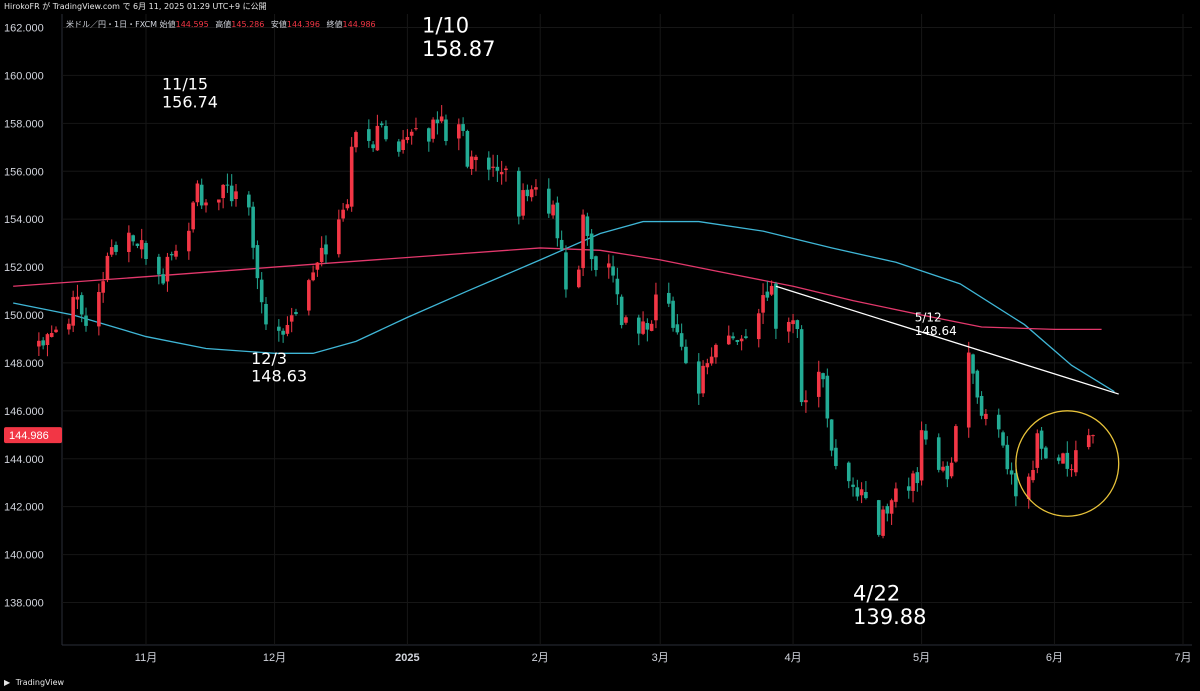 This screenshot has width=1200, height=691. What do you see at coordinates (40, 682) in the screenshot?
I see `brand-label: TradingView` at bounding box center [40, 682].